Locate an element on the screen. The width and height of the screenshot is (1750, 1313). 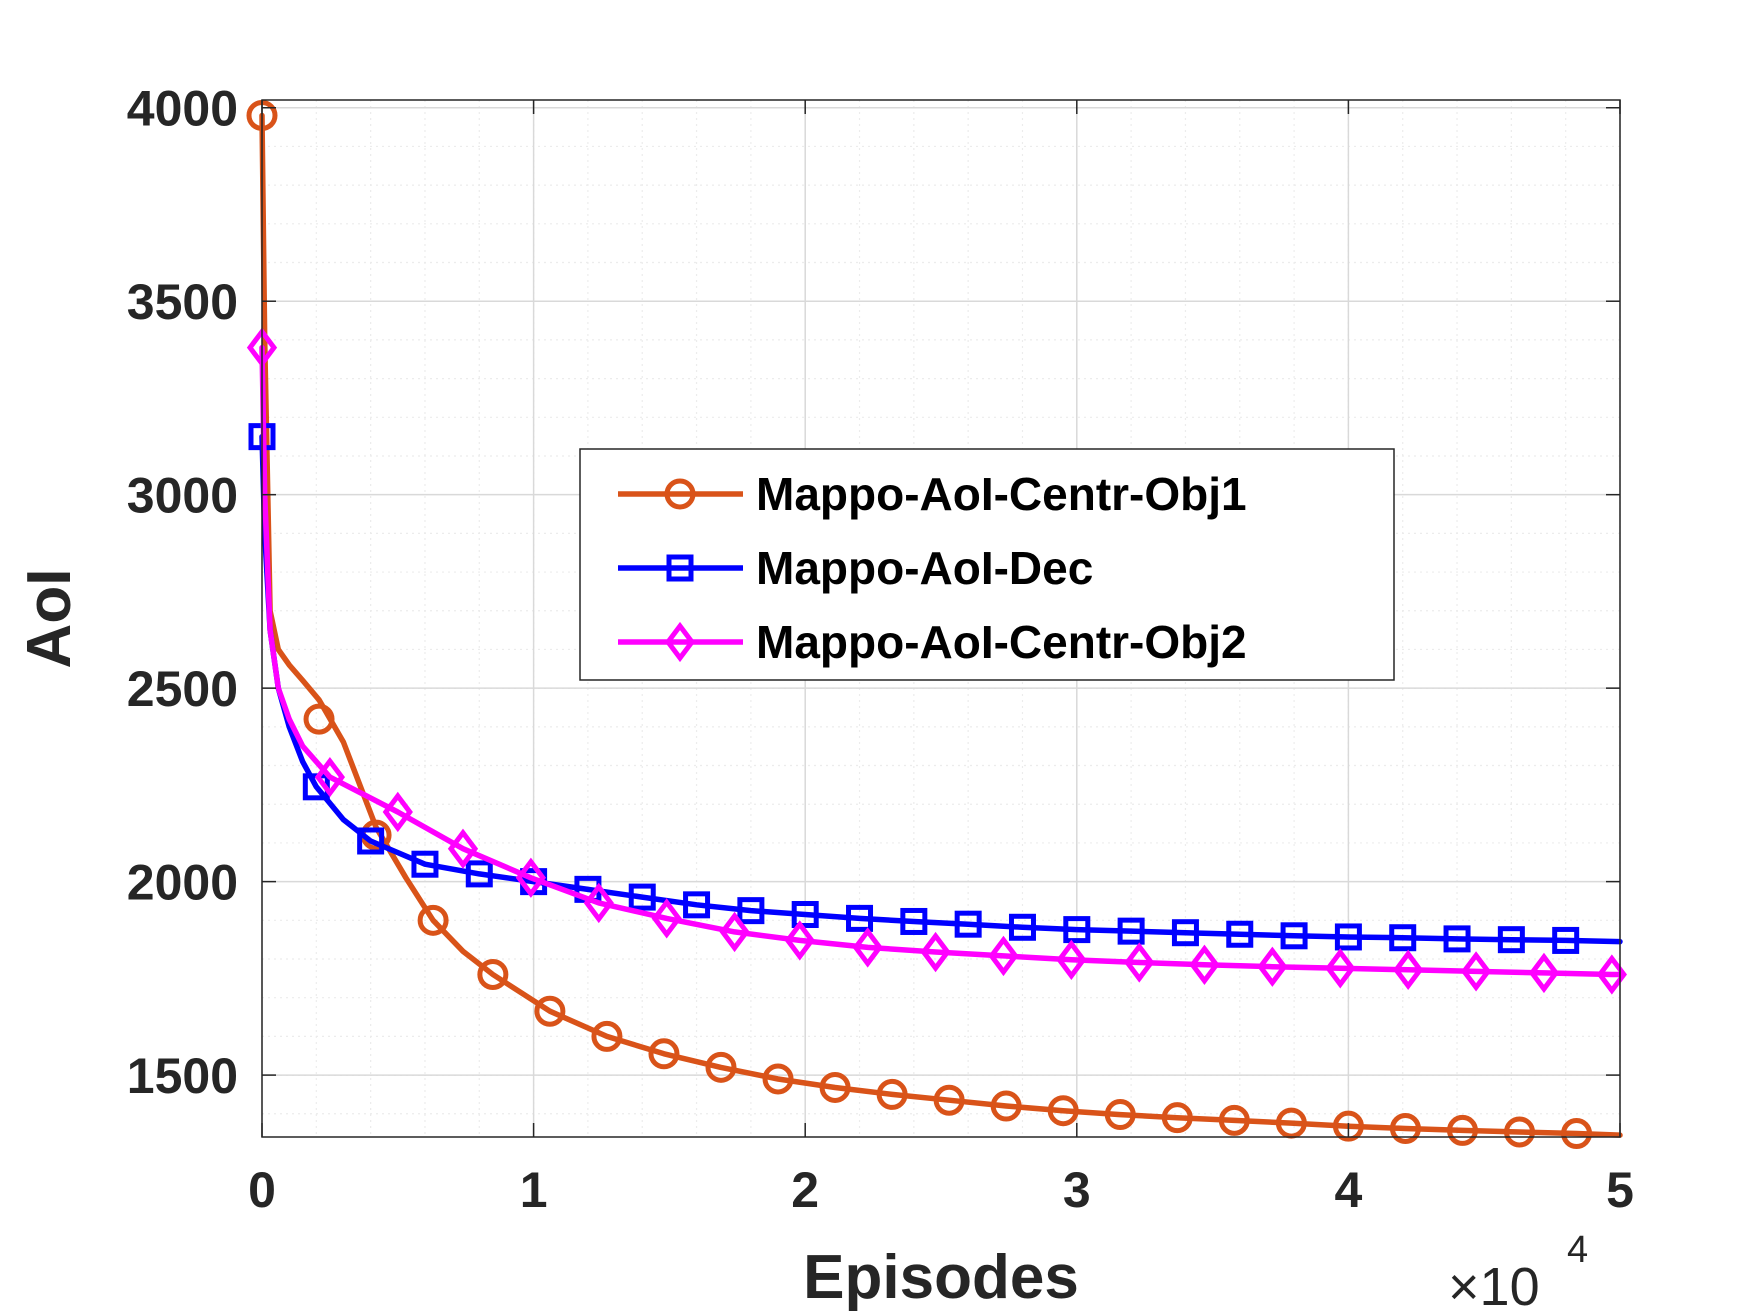
legend-item: Mappo-AoI-Centr-Obj2 is located at coordinates (932, 642).